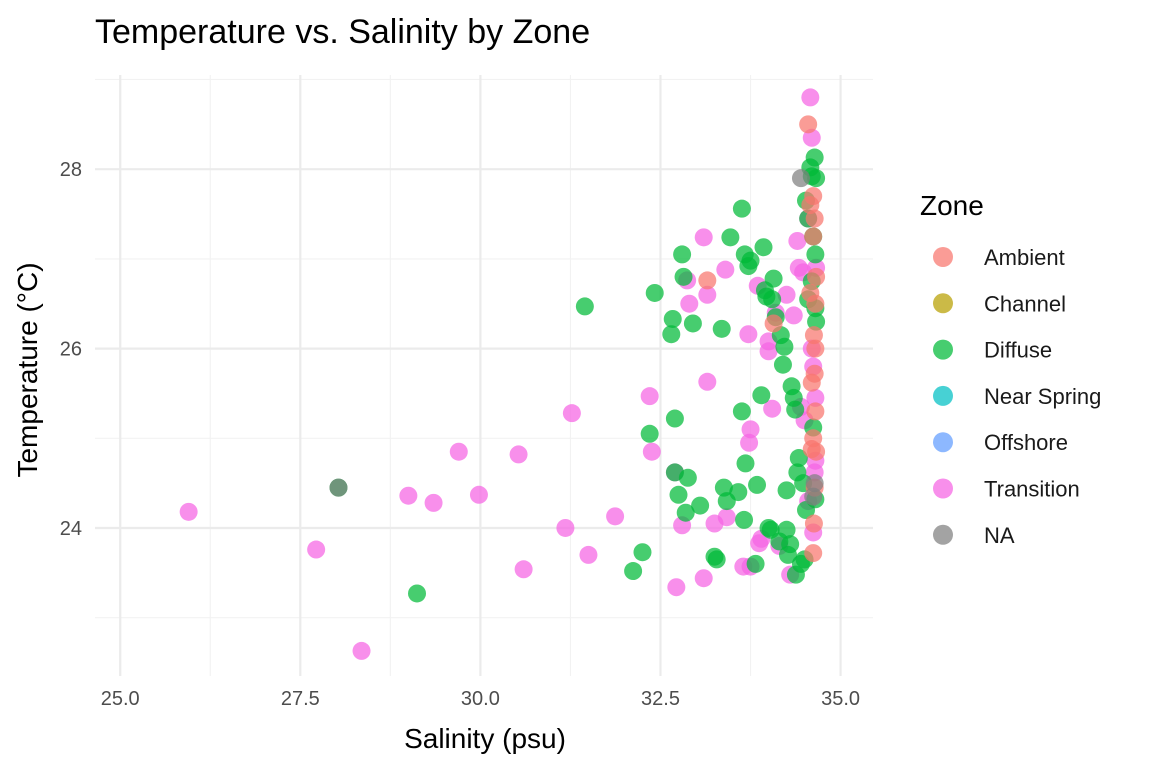 This screenshot has height=768, width=1152. I want to click on y-tick-label: 24, so click(71, 529).